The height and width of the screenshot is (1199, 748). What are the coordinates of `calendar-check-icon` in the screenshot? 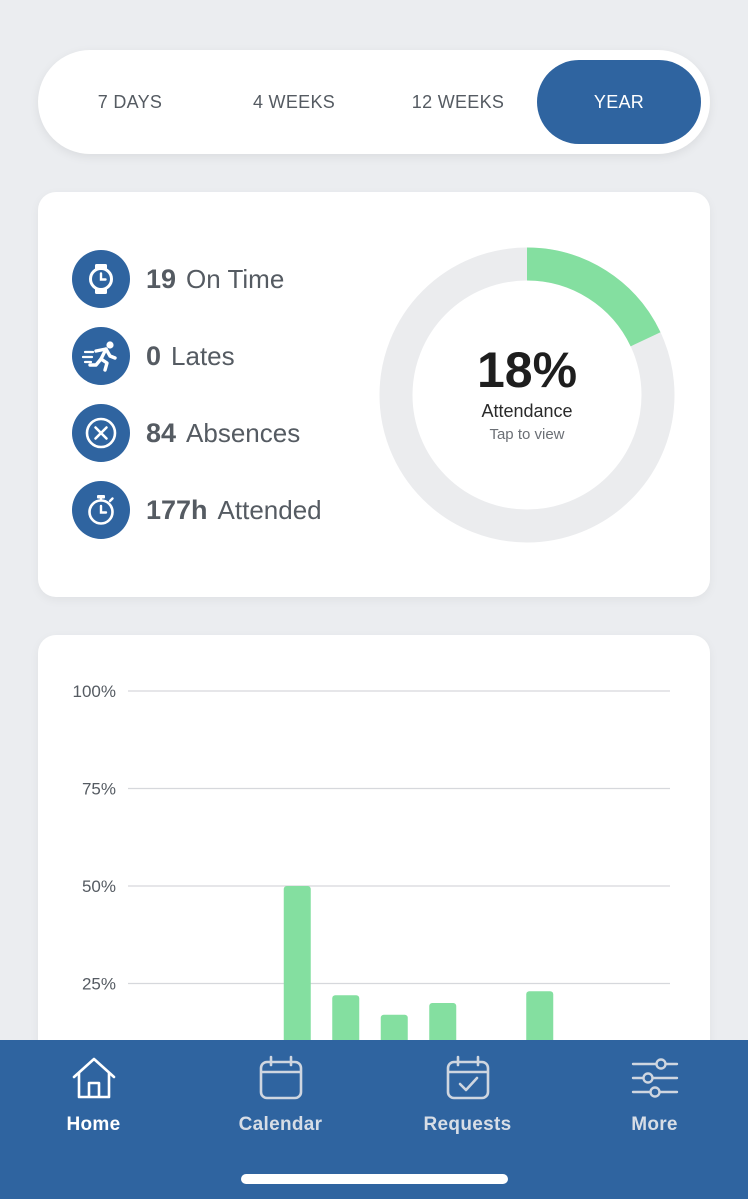 It's located at (468, 1078).